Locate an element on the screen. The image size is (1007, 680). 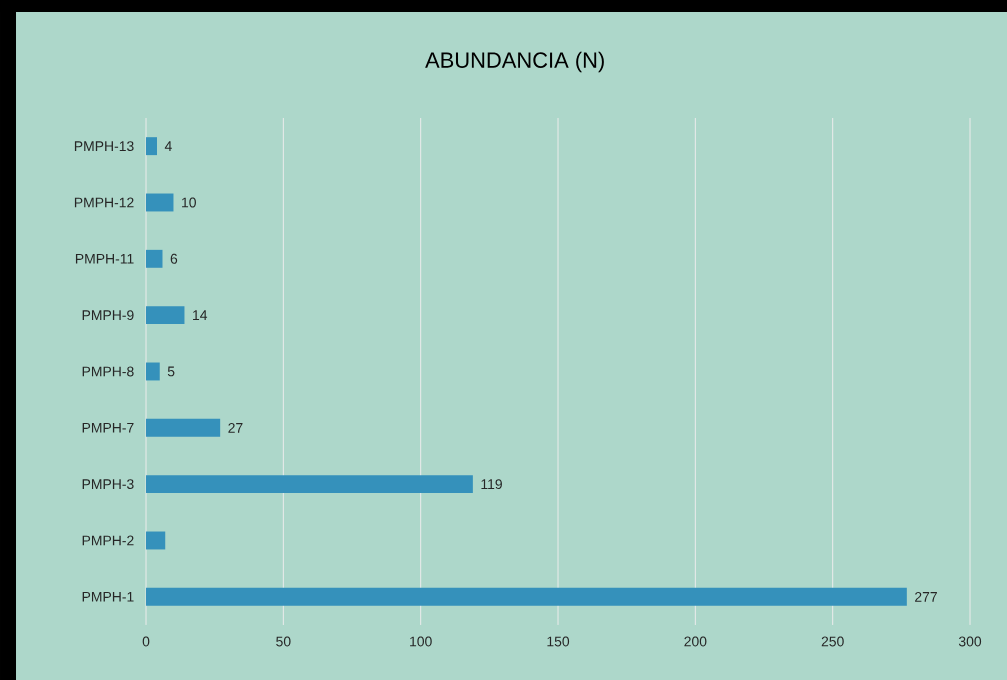
y-tick-label: PMPH-8 is located at coordinates (108, 371).